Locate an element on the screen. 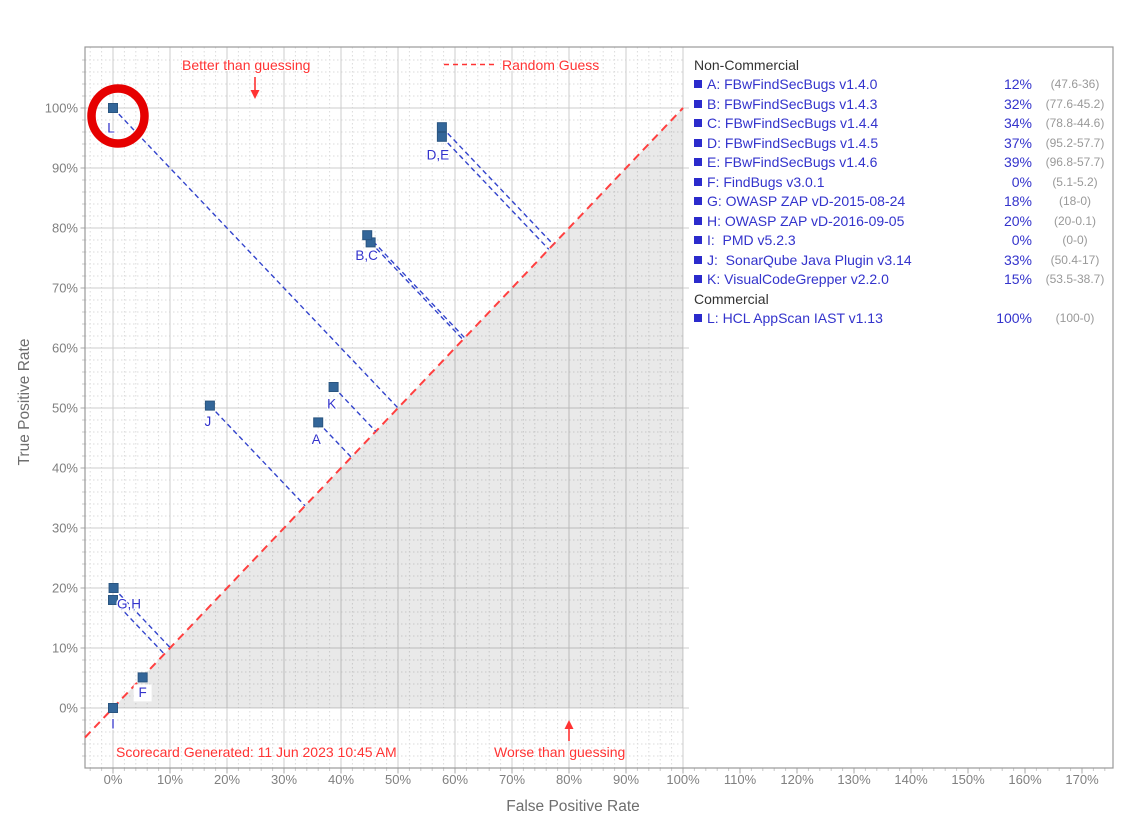 This screenshot has width=1135, height=827. legend-tpr-fpr-detail: (20-0.1) is located at coordinates (1075, 220).